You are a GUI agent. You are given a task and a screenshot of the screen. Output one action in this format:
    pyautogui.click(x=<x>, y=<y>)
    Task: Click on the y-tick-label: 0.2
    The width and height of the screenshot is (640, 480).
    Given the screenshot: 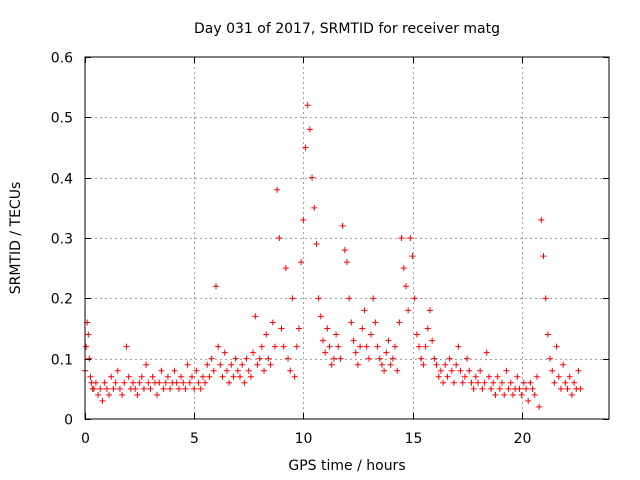 What is the action you would take?
    pyautogui.click(x=62, y=300)
    